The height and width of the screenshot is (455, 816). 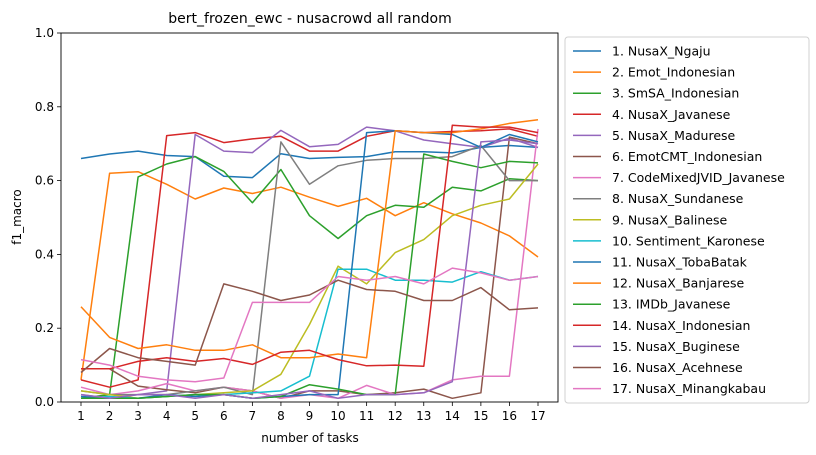 I want to click on x-tick-label: 4, so click(x=167, y=416).